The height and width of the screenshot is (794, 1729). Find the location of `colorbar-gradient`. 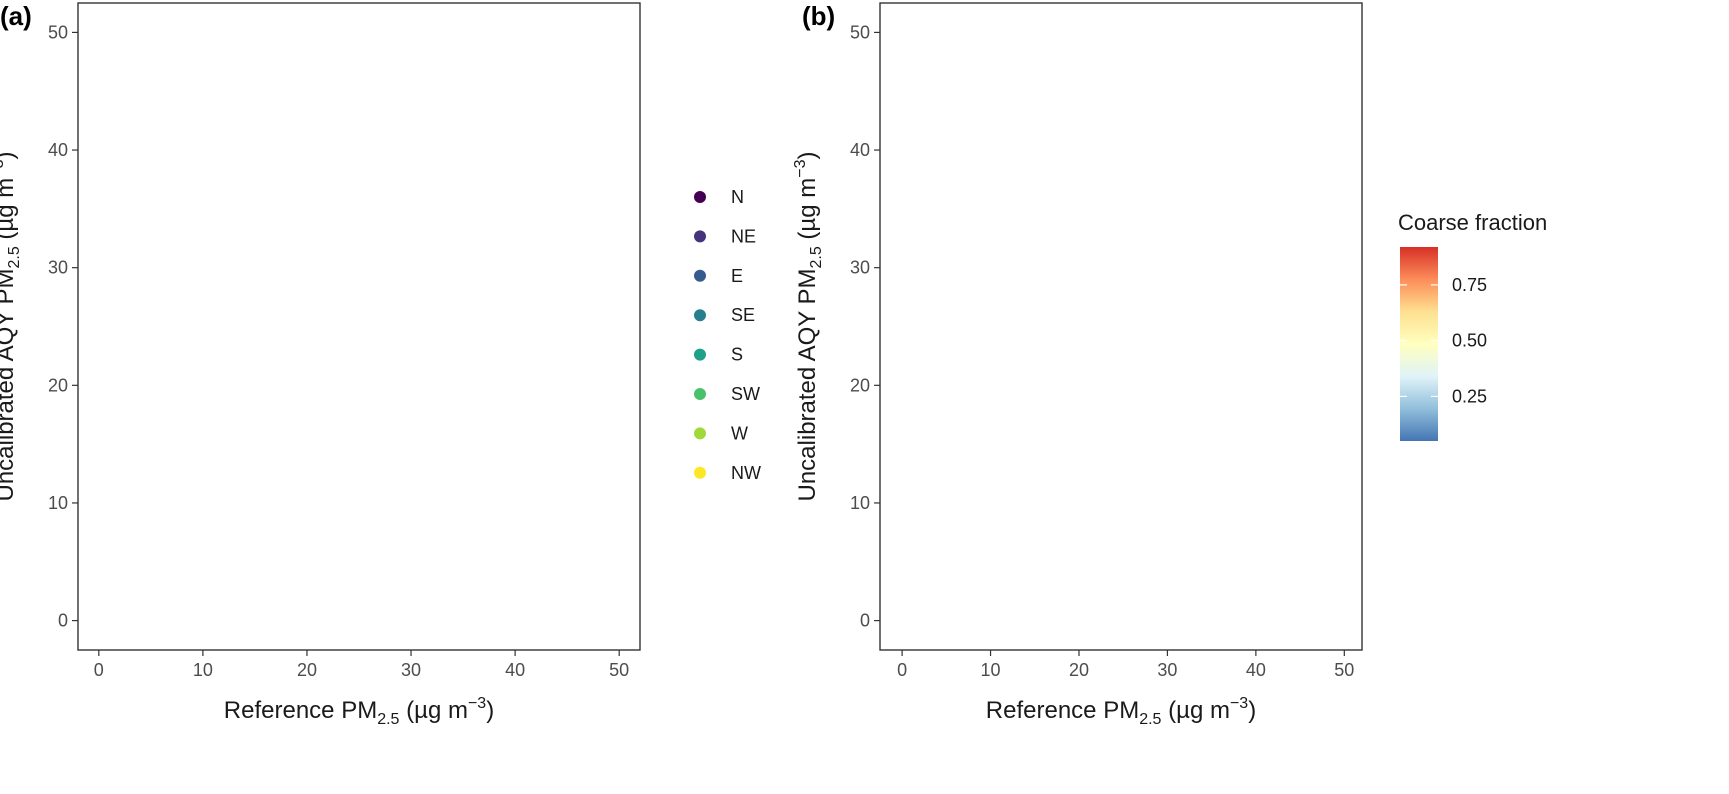

colorbar-gradient is located at coordinates (1419, 344).